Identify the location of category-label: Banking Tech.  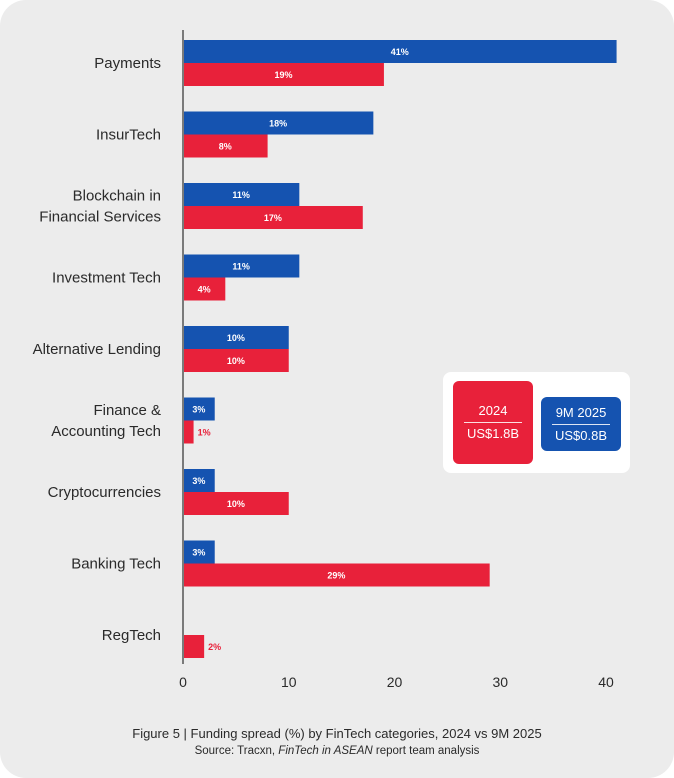
(116, 564).